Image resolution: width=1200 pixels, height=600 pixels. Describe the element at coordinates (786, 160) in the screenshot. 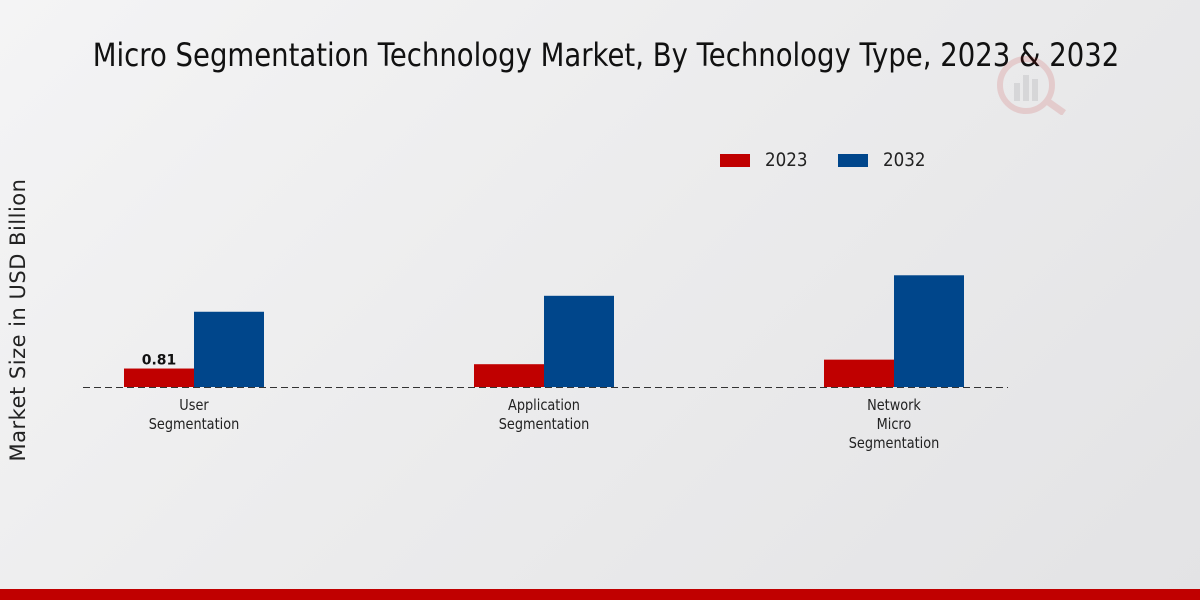

I see `legend-label-2023: 2023` at that location.